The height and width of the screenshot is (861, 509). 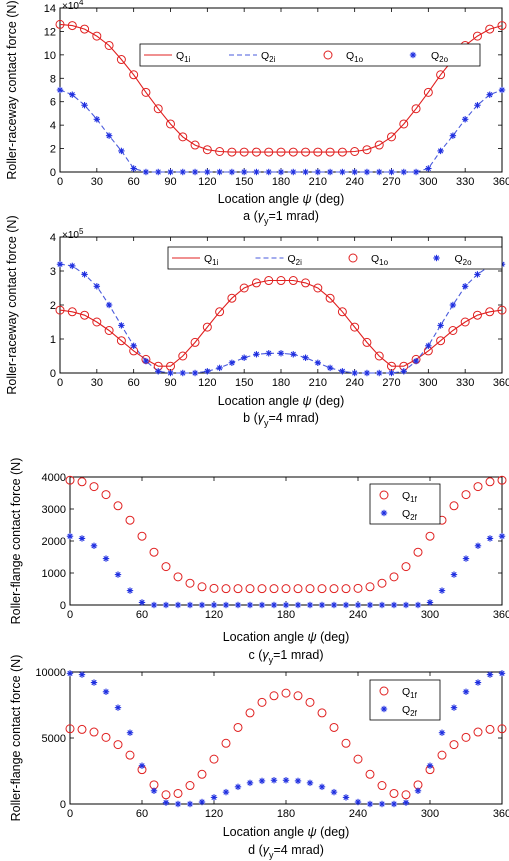 I want to click on y-tick-label: 10000, so click(x=50, y=673).